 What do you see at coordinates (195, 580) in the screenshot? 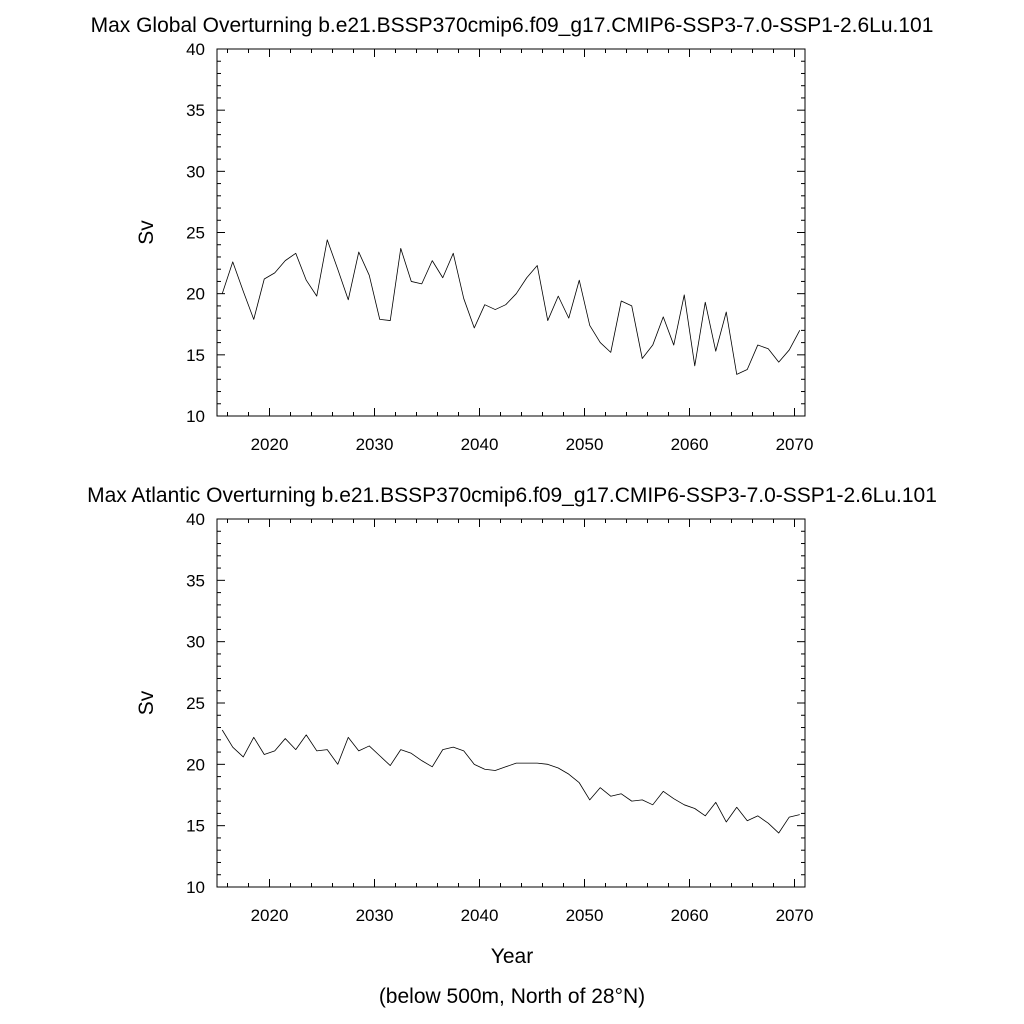
I see `atlantic-y-tick-label: 35` at bounding box center [195, 580].